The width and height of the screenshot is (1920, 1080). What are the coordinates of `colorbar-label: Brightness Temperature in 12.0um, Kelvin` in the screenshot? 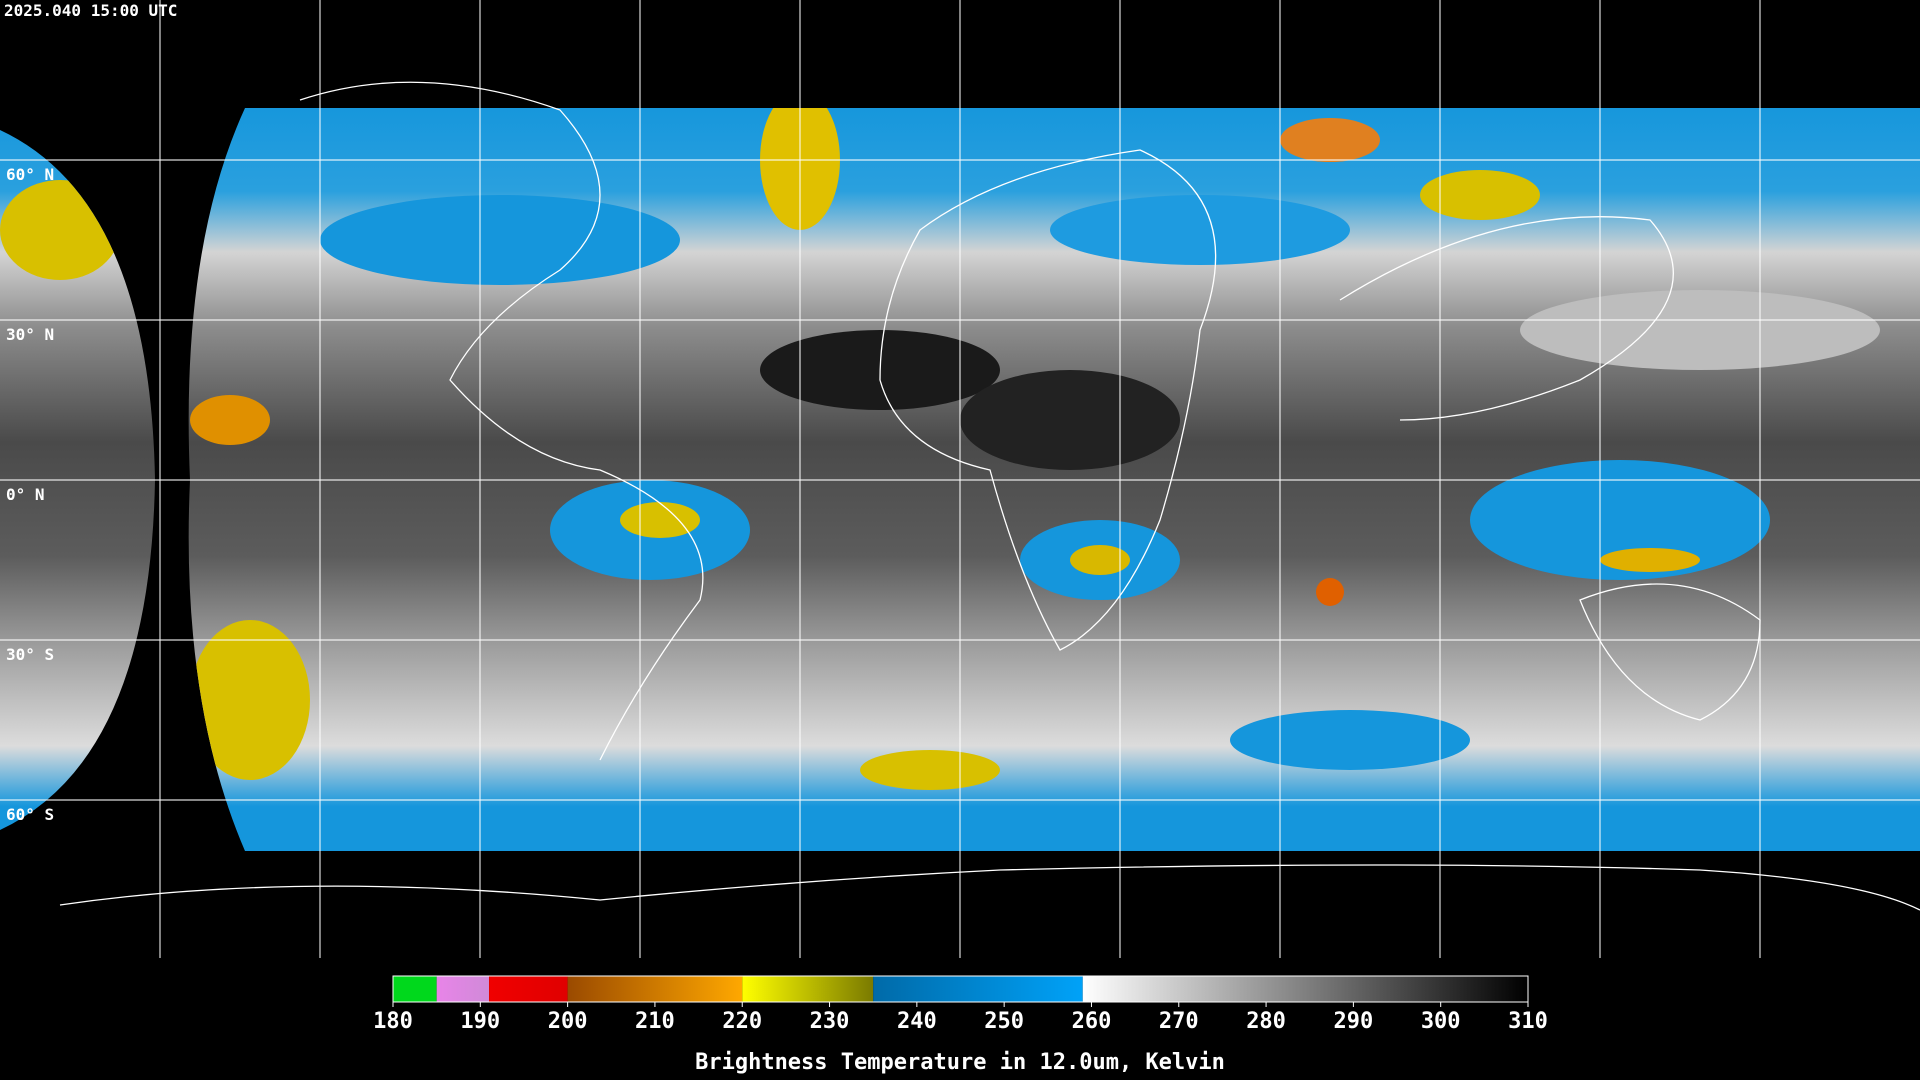 It's located at (960, 1062).